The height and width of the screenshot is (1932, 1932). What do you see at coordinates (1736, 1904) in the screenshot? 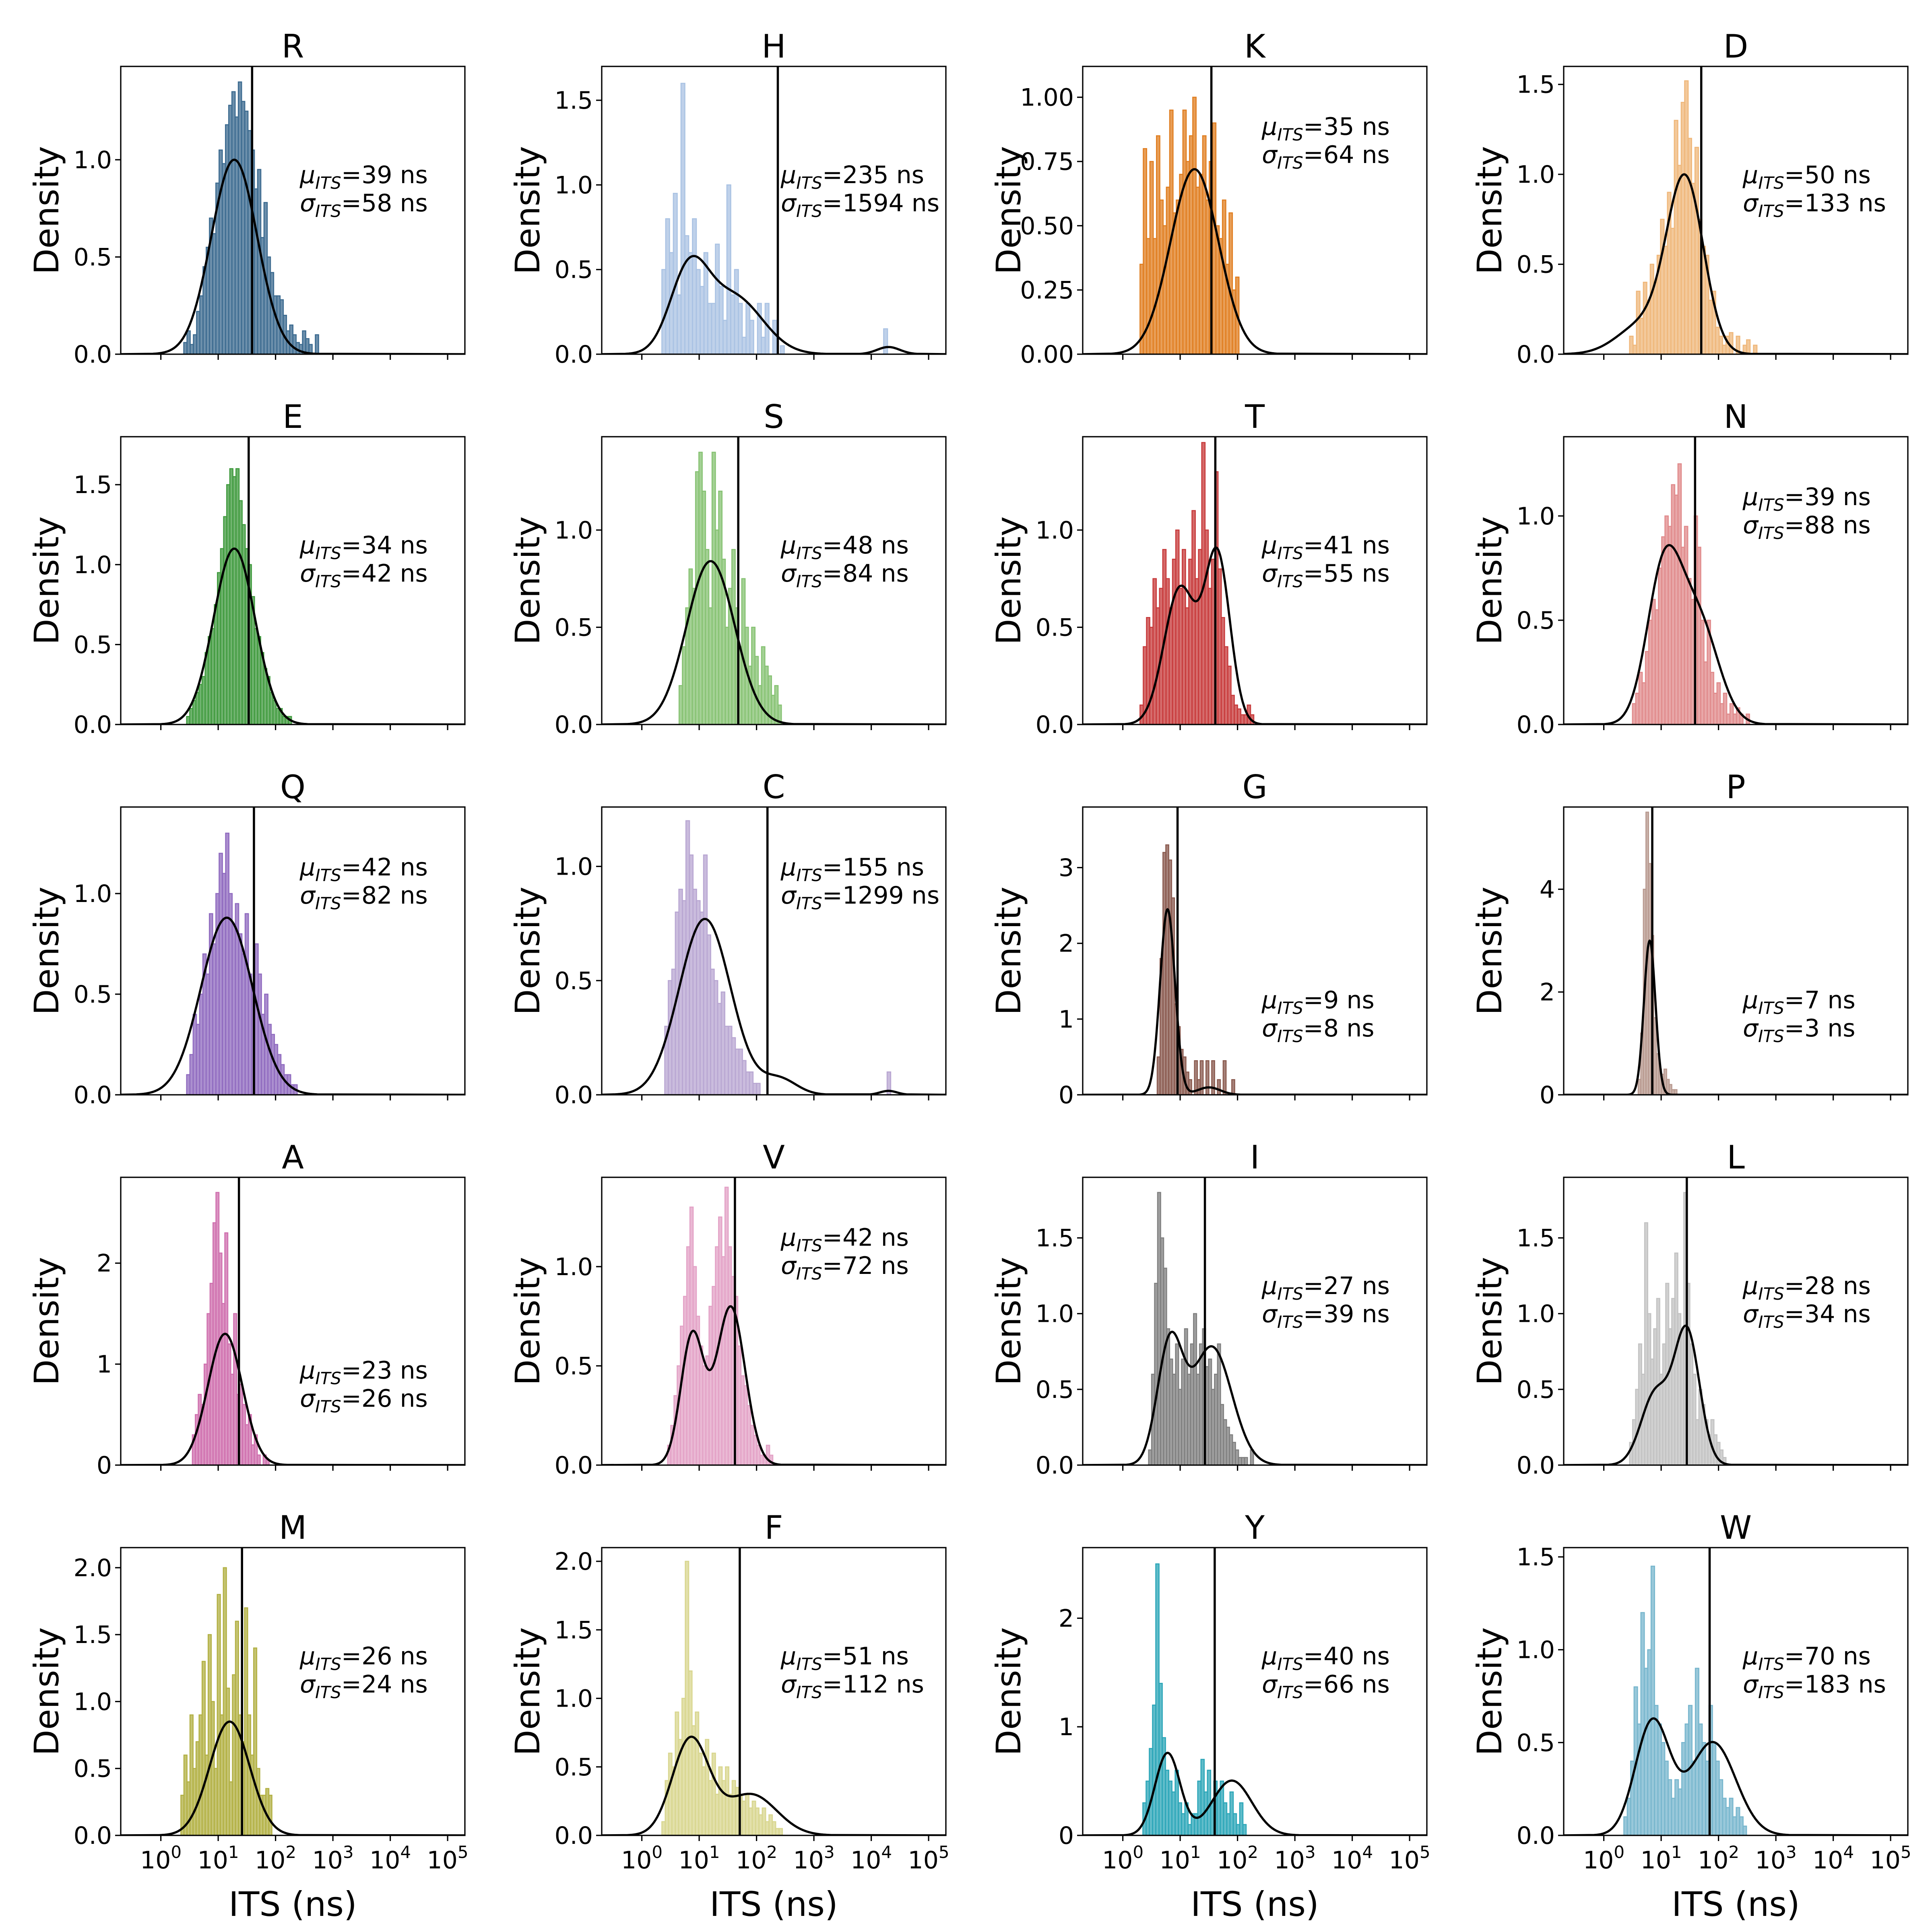
I see `x-axis-label: ITS (ns)` at bounding box center [1736, 1904].